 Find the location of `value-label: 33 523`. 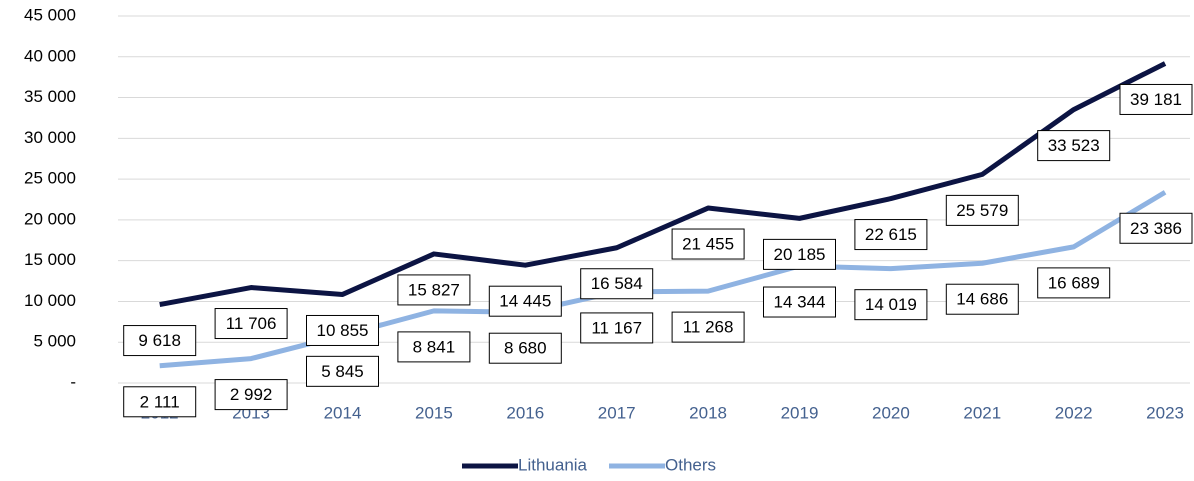

value-label: 33 523 is located at coordinates (1074, 145).